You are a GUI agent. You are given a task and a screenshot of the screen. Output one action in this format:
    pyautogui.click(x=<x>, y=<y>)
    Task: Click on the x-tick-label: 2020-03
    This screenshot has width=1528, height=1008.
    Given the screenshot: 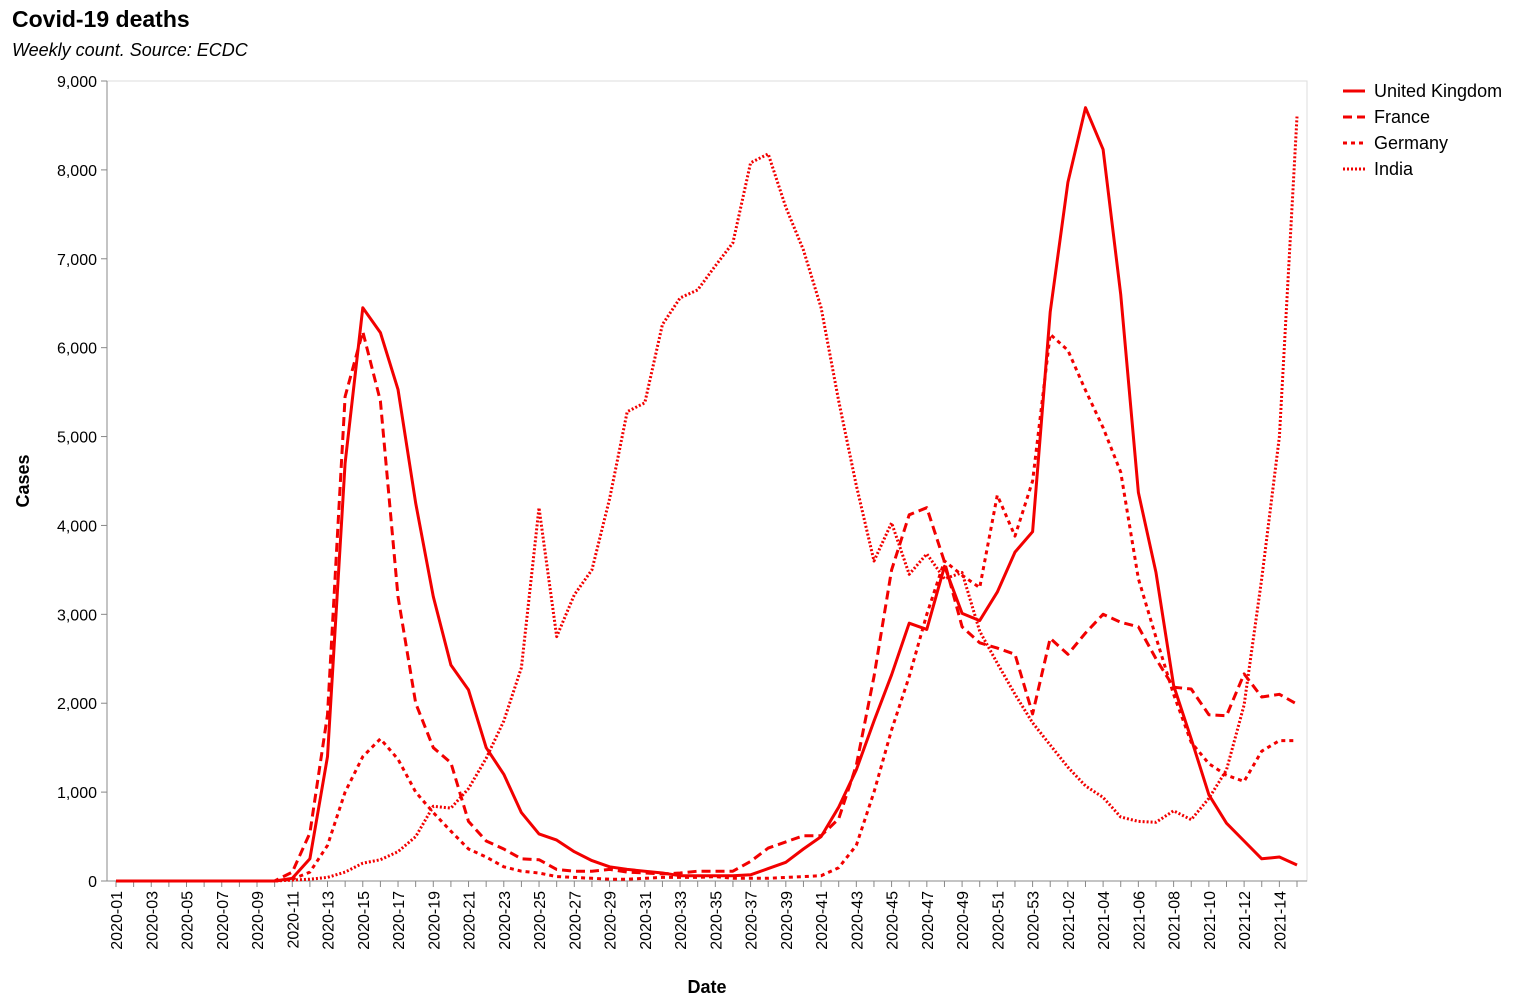 What is the action you would take?
    pyautogui.click(x=152, y=920)
    